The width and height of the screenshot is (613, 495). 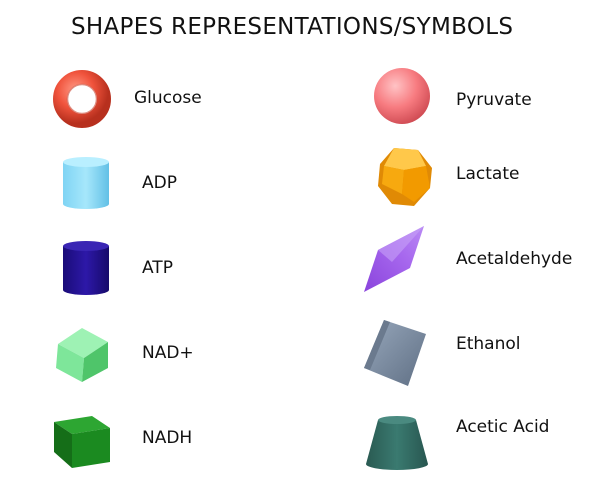 I want to click on page-title: SHAPES REPRESENTATIONS/SYMBOLS, so click(x=292, y=27).